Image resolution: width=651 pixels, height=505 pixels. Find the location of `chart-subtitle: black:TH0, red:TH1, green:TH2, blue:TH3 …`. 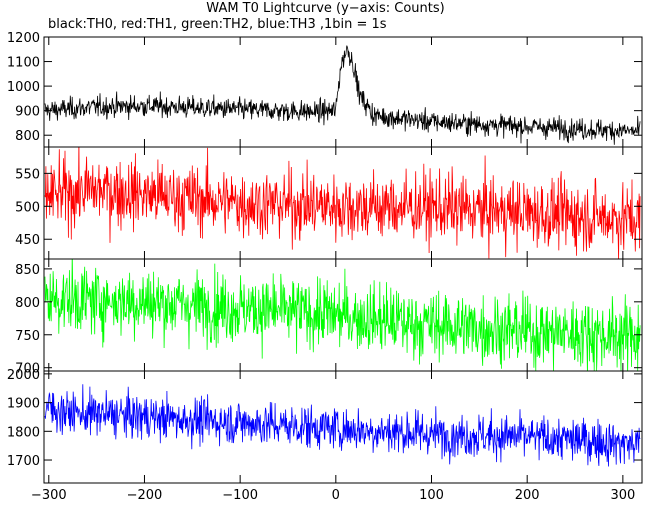

chart-subtitle: black:TH0, red:TH1, green:TH2, blue:TH3 … is located at coordinates (217, 24).